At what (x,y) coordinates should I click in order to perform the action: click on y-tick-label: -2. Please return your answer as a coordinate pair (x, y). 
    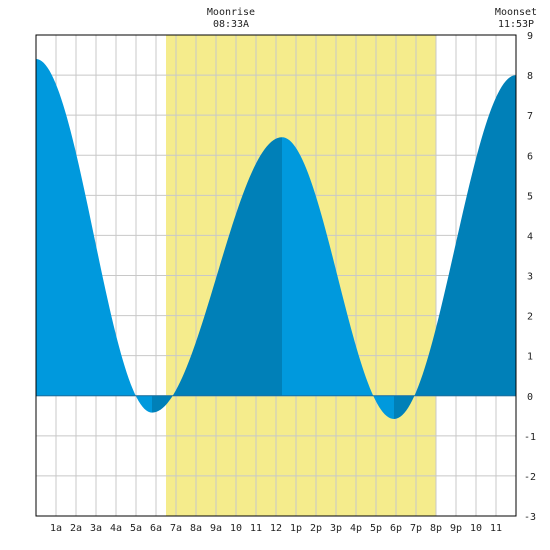
    Looking at the image, I should click on (530, 477).